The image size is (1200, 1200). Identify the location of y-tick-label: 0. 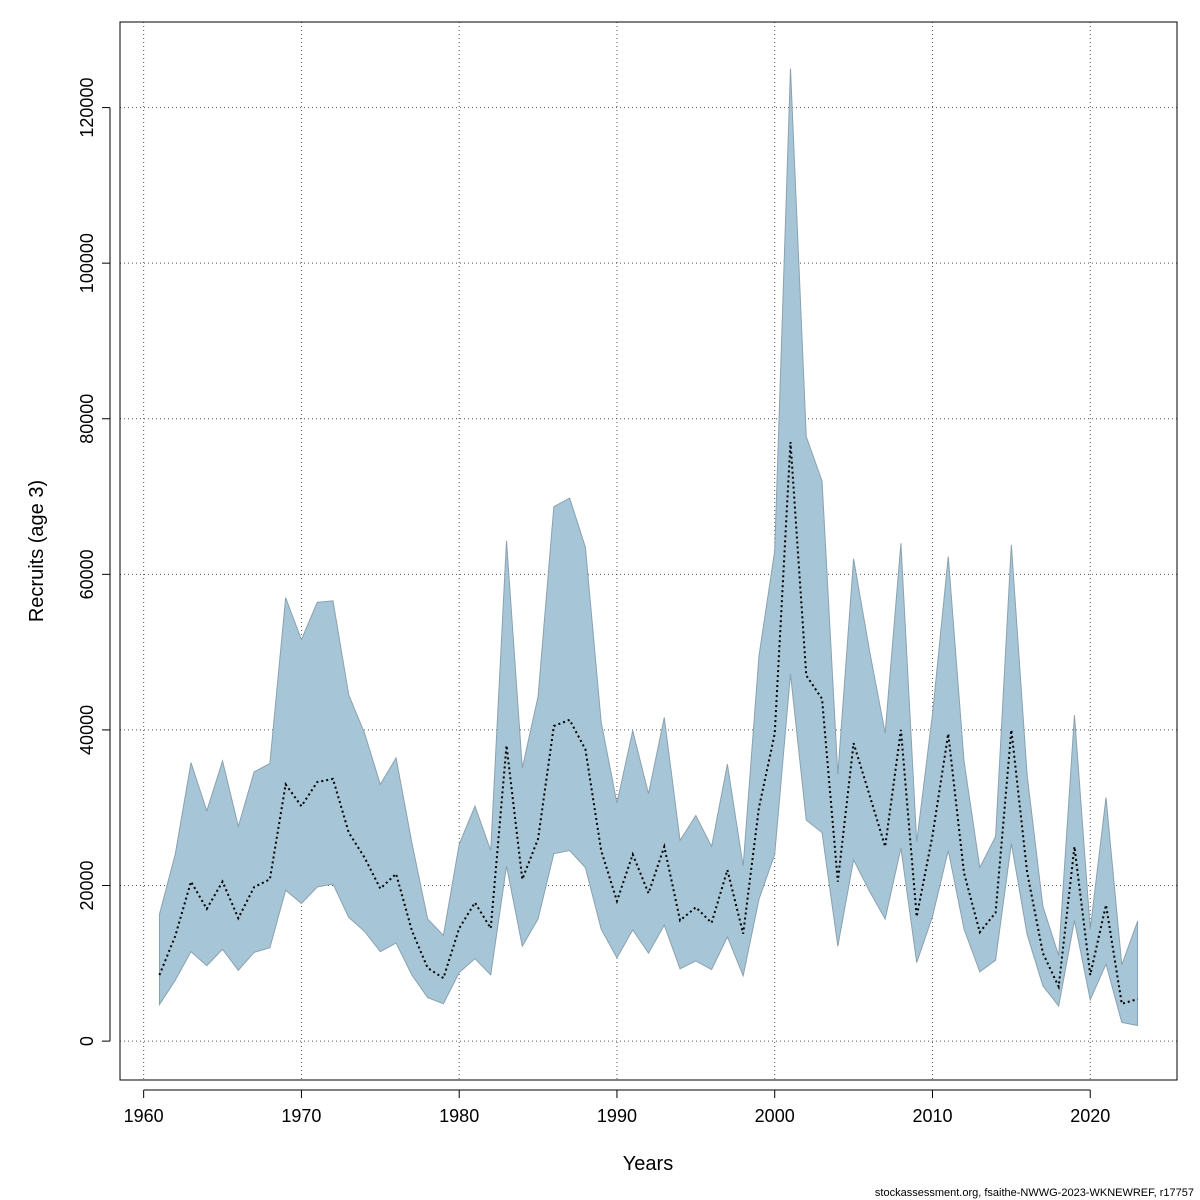
(87, 1041).